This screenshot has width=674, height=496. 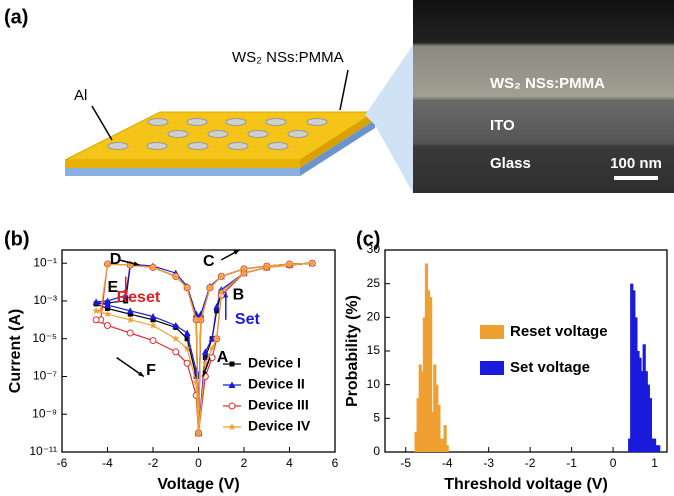 What do you see at coordinates (389, 119) in the screenshot?
I see `zoom-wedge` at bounding box center [389, 119].